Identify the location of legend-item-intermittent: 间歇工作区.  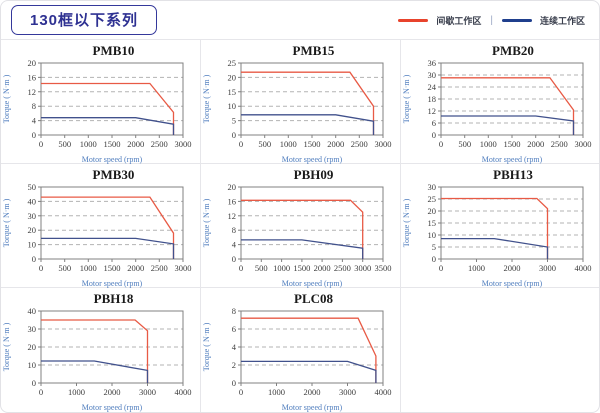
(439, 20).